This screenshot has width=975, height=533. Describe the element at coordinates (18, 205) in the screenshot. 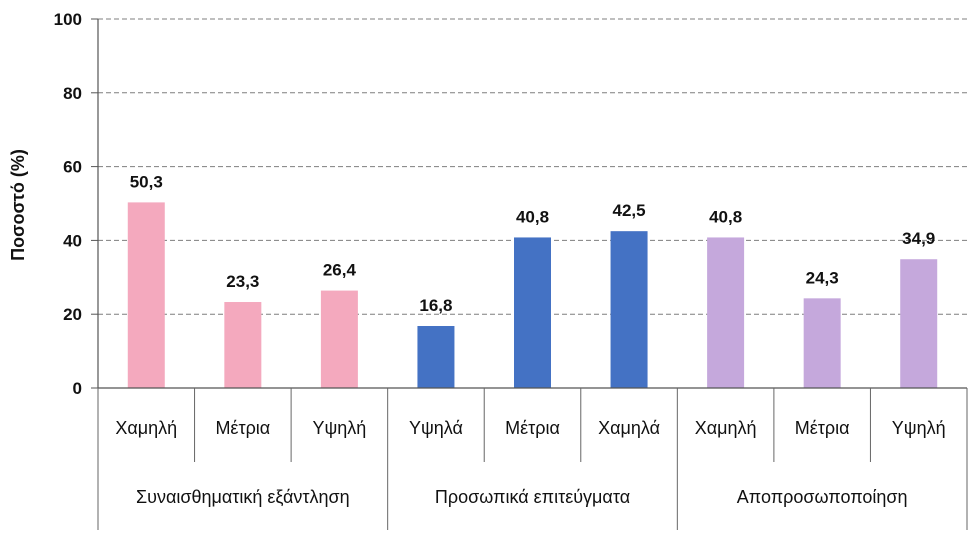

I see `y-axis-label: Ποσοστό (%)` at that location.